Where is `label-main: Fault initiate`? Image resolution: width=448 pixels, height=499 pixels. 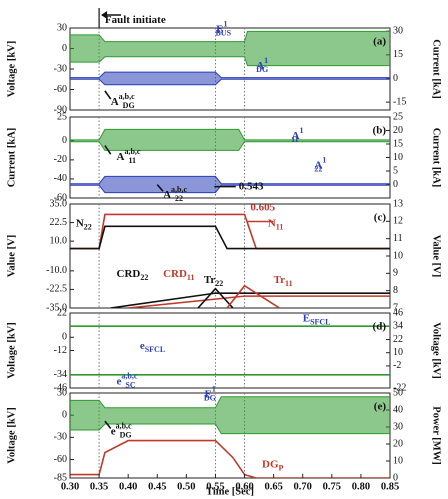 label-main: Fault initiate is located at coordinates (135, 19).